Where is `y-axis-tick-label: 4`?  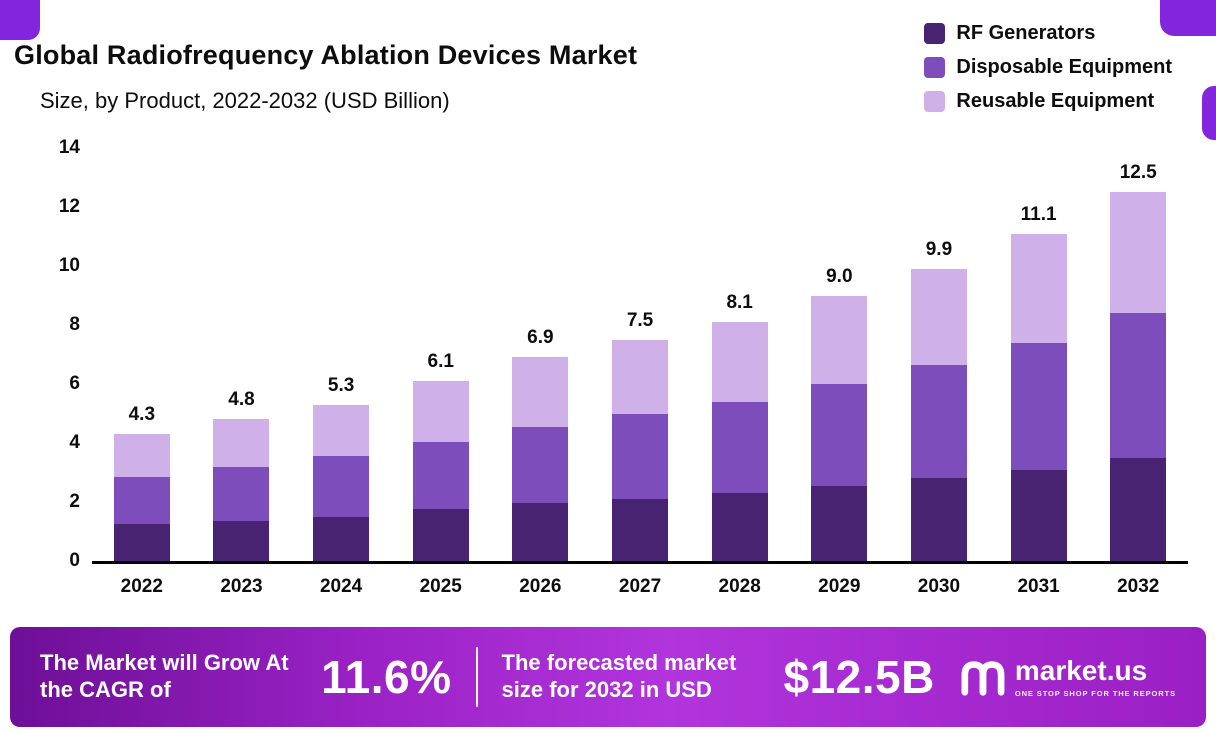 y-axis-tick-label: 4 is located at coordinates (74, 442).